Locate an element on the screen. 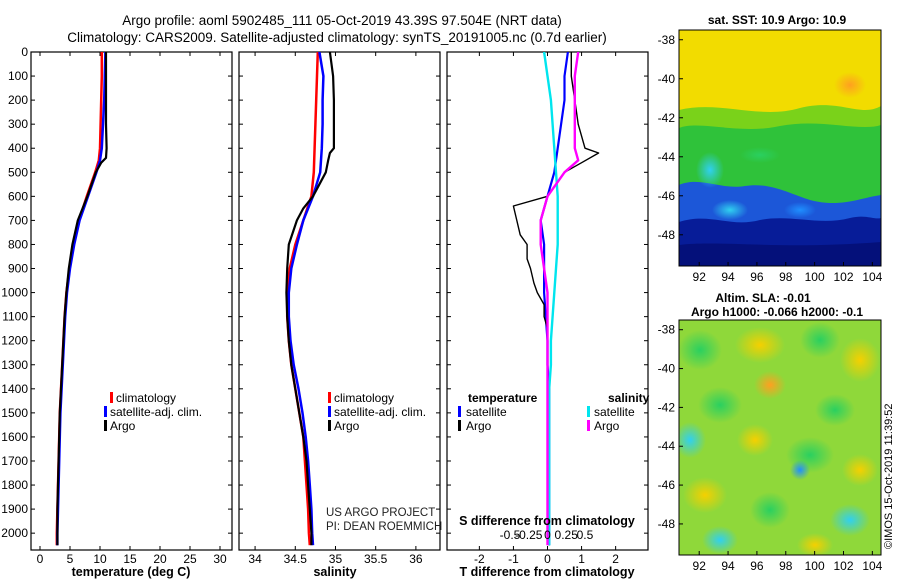  depth-tick-label: 1400 is located at coordinates (14, 389).